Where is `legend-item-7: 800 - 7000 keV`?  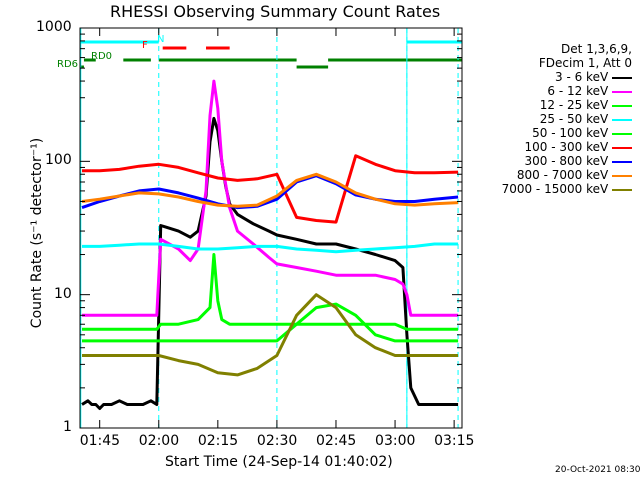
legend-item-7: 800 - 7000 keV is located at coordinates (574, 175).